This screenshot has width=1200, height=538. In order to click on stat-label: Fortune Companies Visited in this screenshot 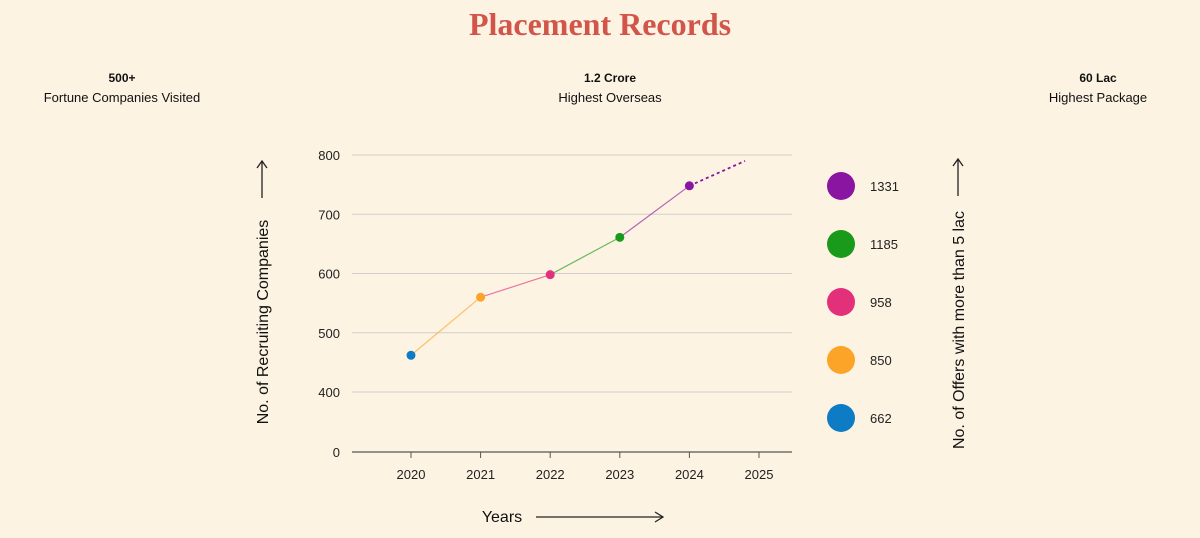, I will do `click(122, 97)`.